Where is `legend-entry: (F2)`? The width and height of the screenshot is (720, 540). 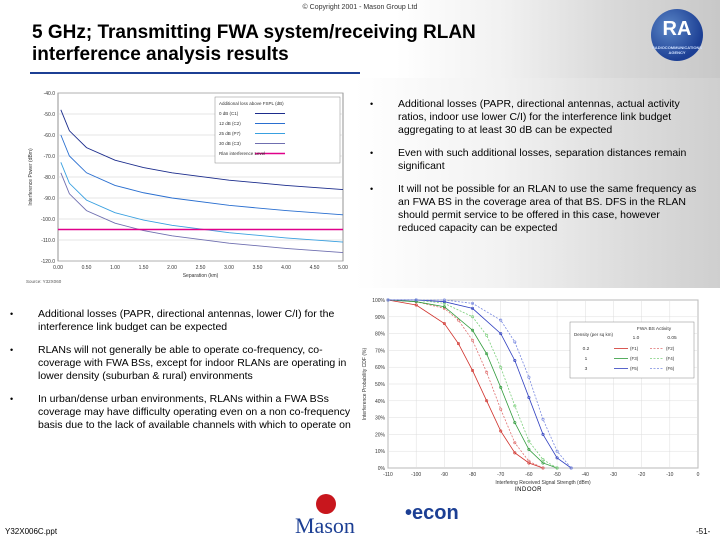 legend-entry: (F2) is located at coordinates (670, 348).